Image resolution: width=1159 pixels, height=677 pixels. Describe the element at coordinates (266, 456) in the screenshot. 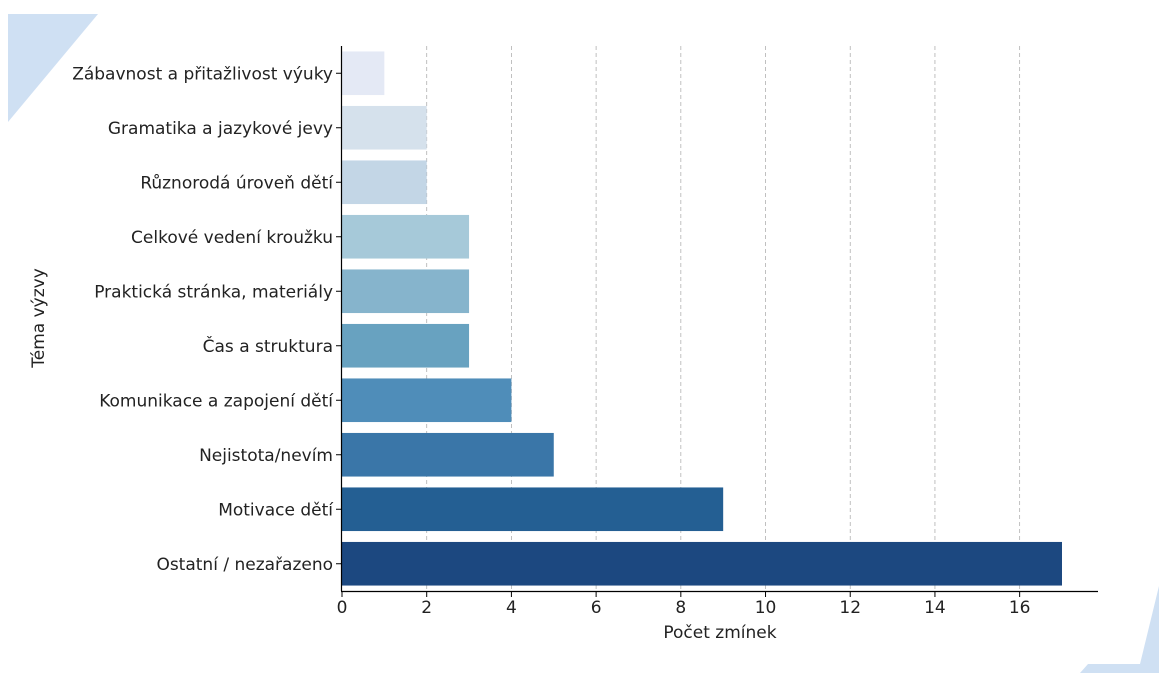

I see `y-tick-label: Nejistota/nevím` at that location.